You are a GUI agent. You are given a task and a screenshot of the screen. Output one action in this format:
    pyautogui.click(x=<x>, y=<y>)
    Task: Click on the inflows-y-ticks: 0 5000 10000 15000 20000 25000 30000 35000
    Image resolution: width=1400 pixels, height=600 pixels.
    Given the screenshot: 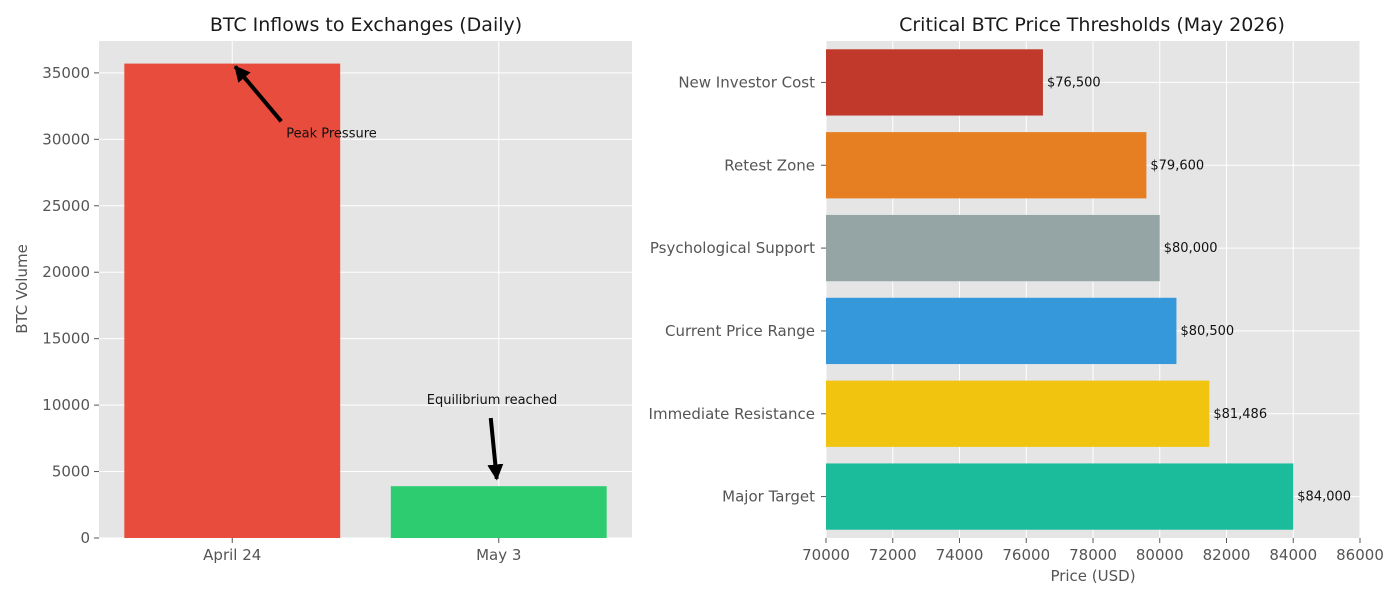 What is the action you would take?
    pyautogui.click(x=70, y=305)
    